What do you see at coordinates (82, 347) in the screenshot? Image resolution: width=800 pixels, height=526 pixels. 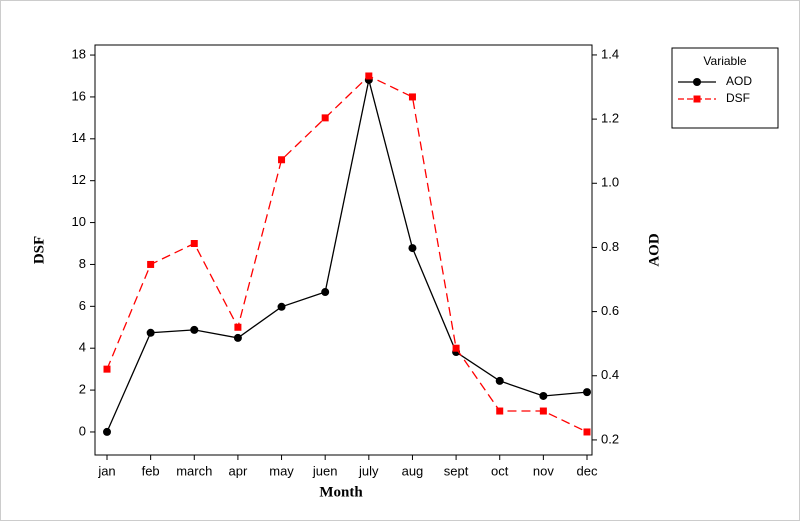 I see `y-tick-label: 4` at bounding box center [82, 347].